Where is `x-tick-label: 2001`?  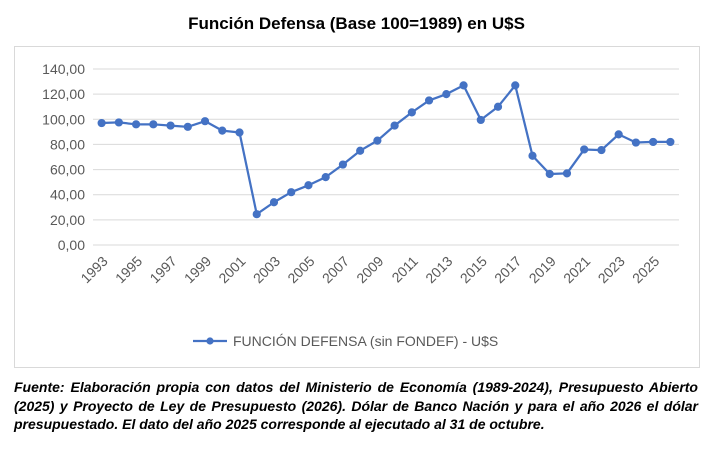 x-tick-label: 2001 is located at coordinates (231, 269).